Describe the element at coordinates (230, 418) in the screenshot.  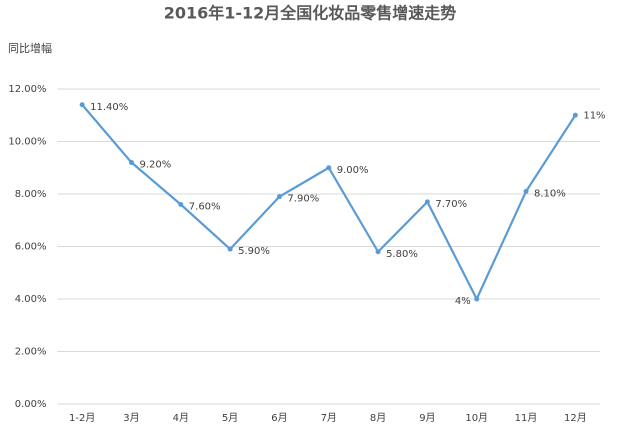
I see `x-tick-label: 5月` at that location.